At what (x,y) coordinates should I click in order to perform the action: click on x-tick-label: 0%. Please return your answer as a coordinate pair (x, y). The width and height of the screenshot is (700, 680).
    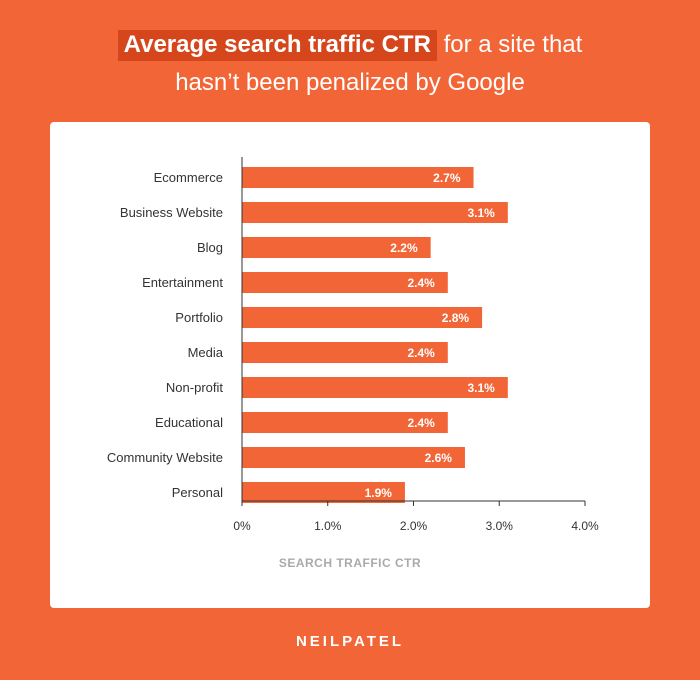
    Looking at the image, I should click on (242, 526).